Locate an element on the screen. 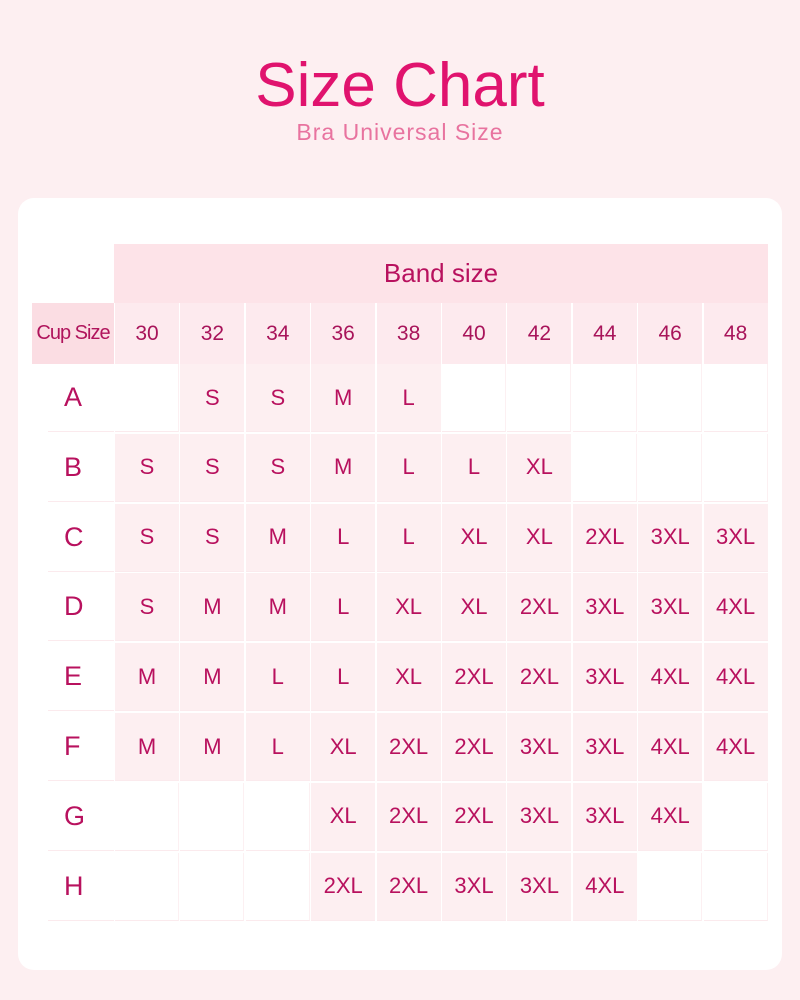 Image resolution: width=800 pixels, height=1000 pixels. band-size-40: 40 is located at coordinates (474, 333).